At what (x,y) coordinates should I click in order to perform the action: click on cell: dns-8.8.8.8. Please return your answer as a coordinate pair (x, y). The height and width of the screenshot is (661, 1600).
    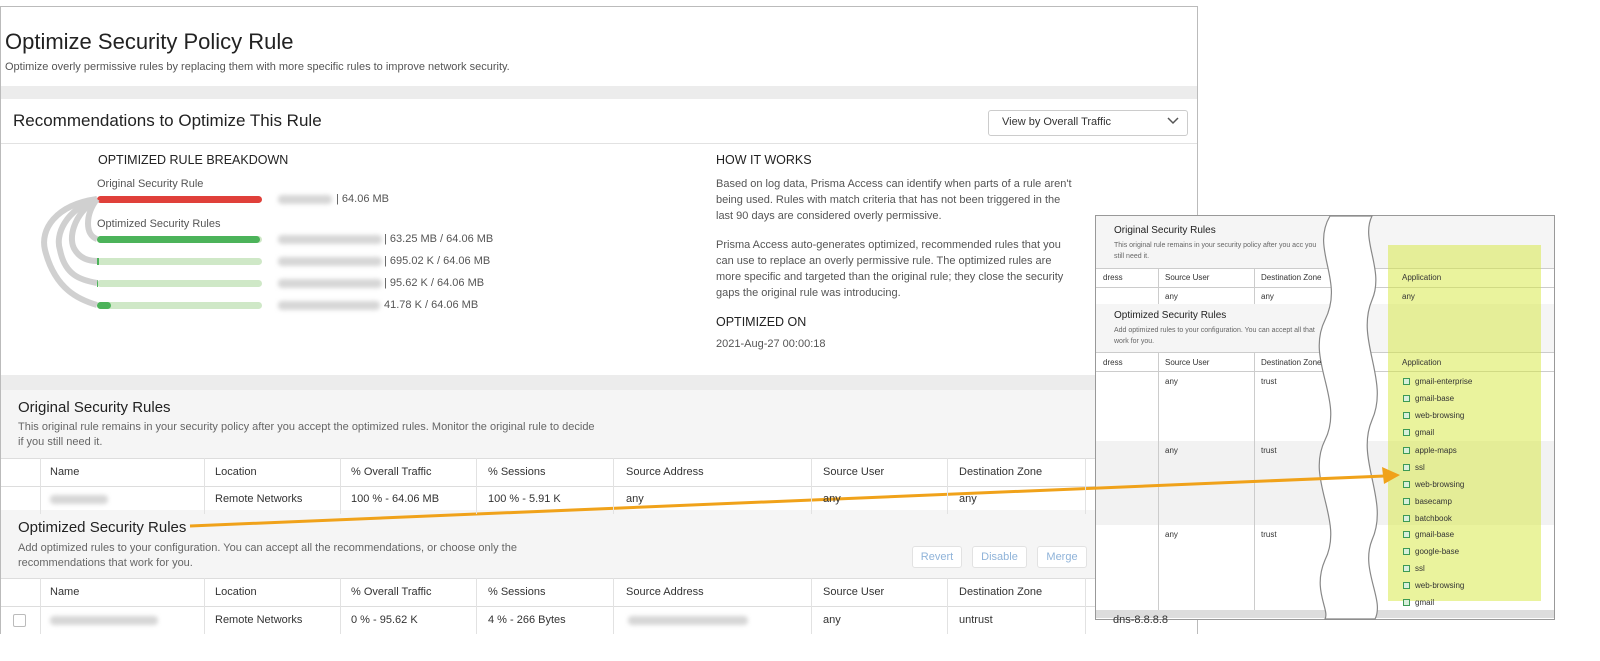
    Looking at the image, I should click on (1141, 620).